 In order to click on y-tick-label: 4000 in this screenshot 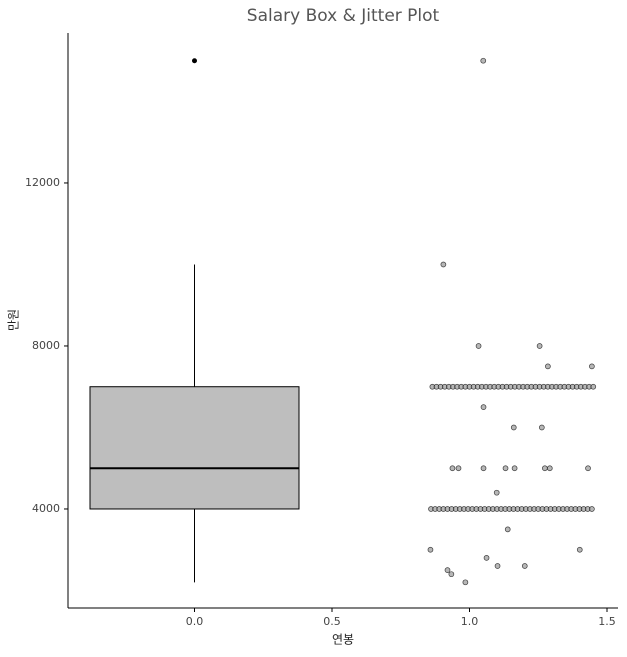, I will do `click(46, 508)`.